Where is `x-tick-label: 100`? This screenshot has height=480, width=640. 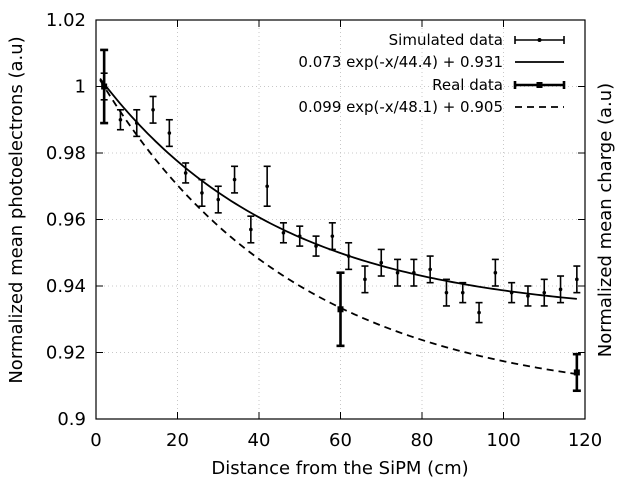 x-tick-label: 100 is located at coordinates (503, 440).